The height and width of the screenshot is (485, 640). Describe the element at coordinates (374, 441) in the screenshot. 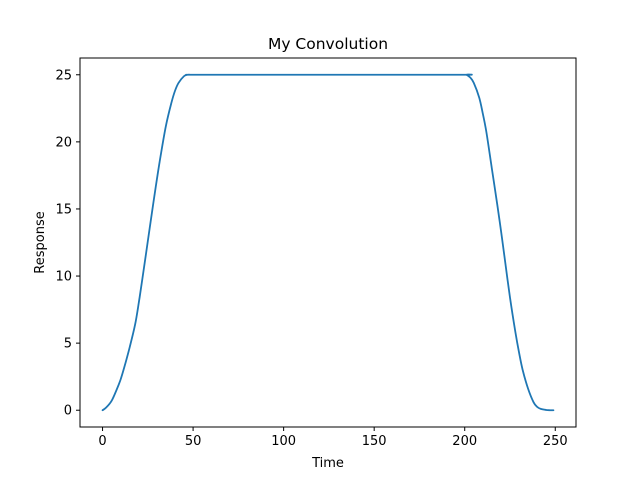

I see `x-tick-label: 150` at that location.